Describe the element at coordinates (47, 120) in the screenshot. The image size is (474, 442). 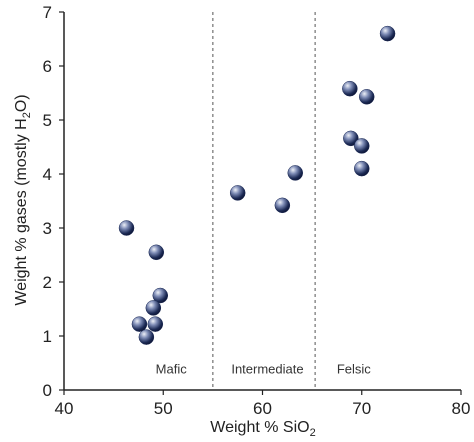
I see `y-tick-label: 5` at that location.